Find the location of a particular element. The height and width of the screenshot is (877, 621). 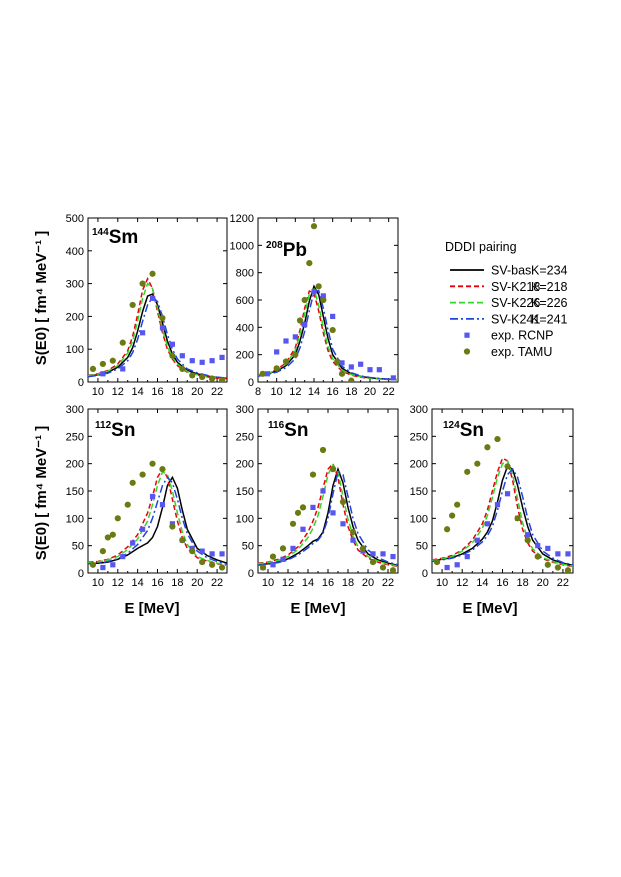

y-tick-label: 400 is located at coordinates (75, 252).